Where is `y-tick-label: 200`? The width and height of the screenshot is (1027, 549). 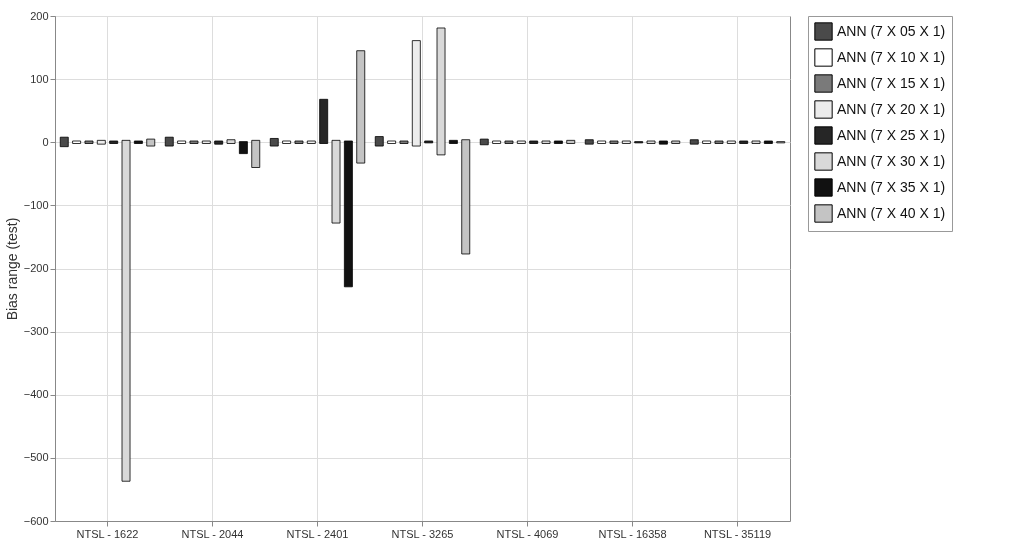 y-tick-label: 200 is located at coordinates (39, 15).